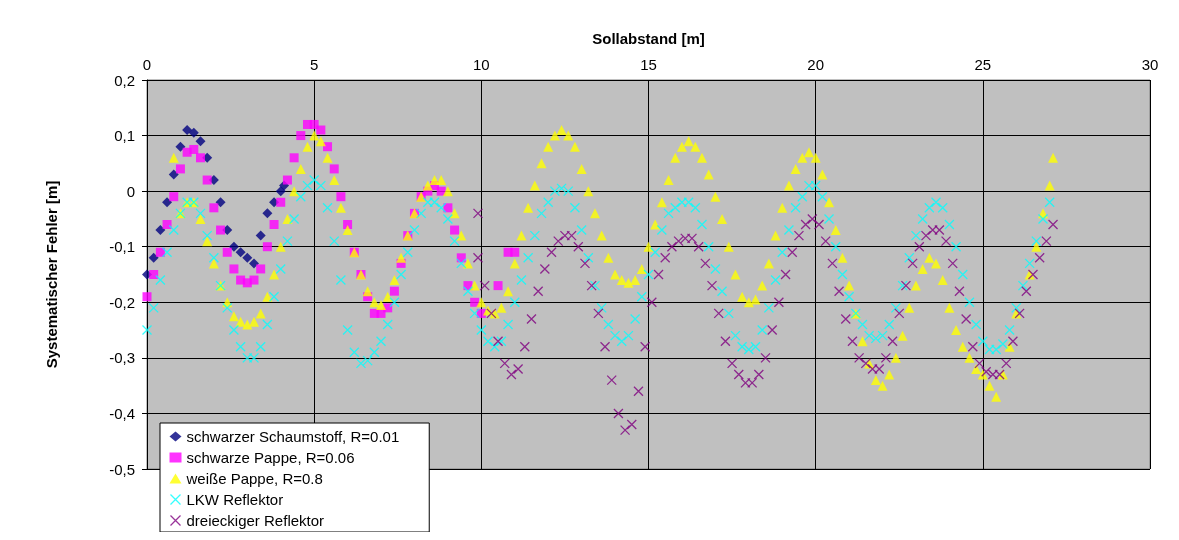 The height and width of the screenshot is (540, 1179). What do you see at coordinates (270, 457) in the screenshot?
I see `legend-label: schwarze Pappe, R=0.06` at bounding box center [270, 457].